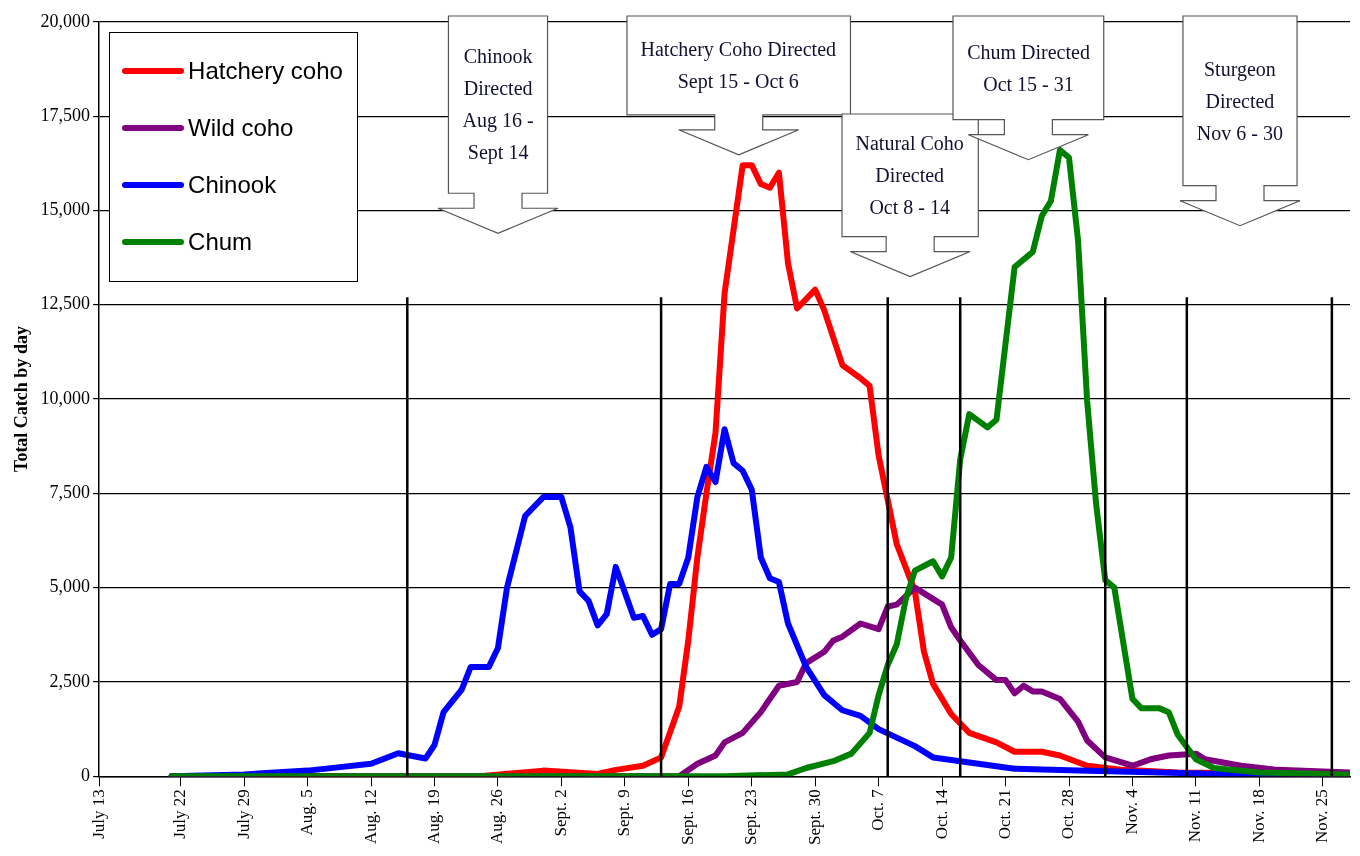 This screenshot has width=1360, height=856. What do you see at coordinates (180, 814) in the screenshot?
I see `x-tick-label: July 22` at bounding box center [180, 814].